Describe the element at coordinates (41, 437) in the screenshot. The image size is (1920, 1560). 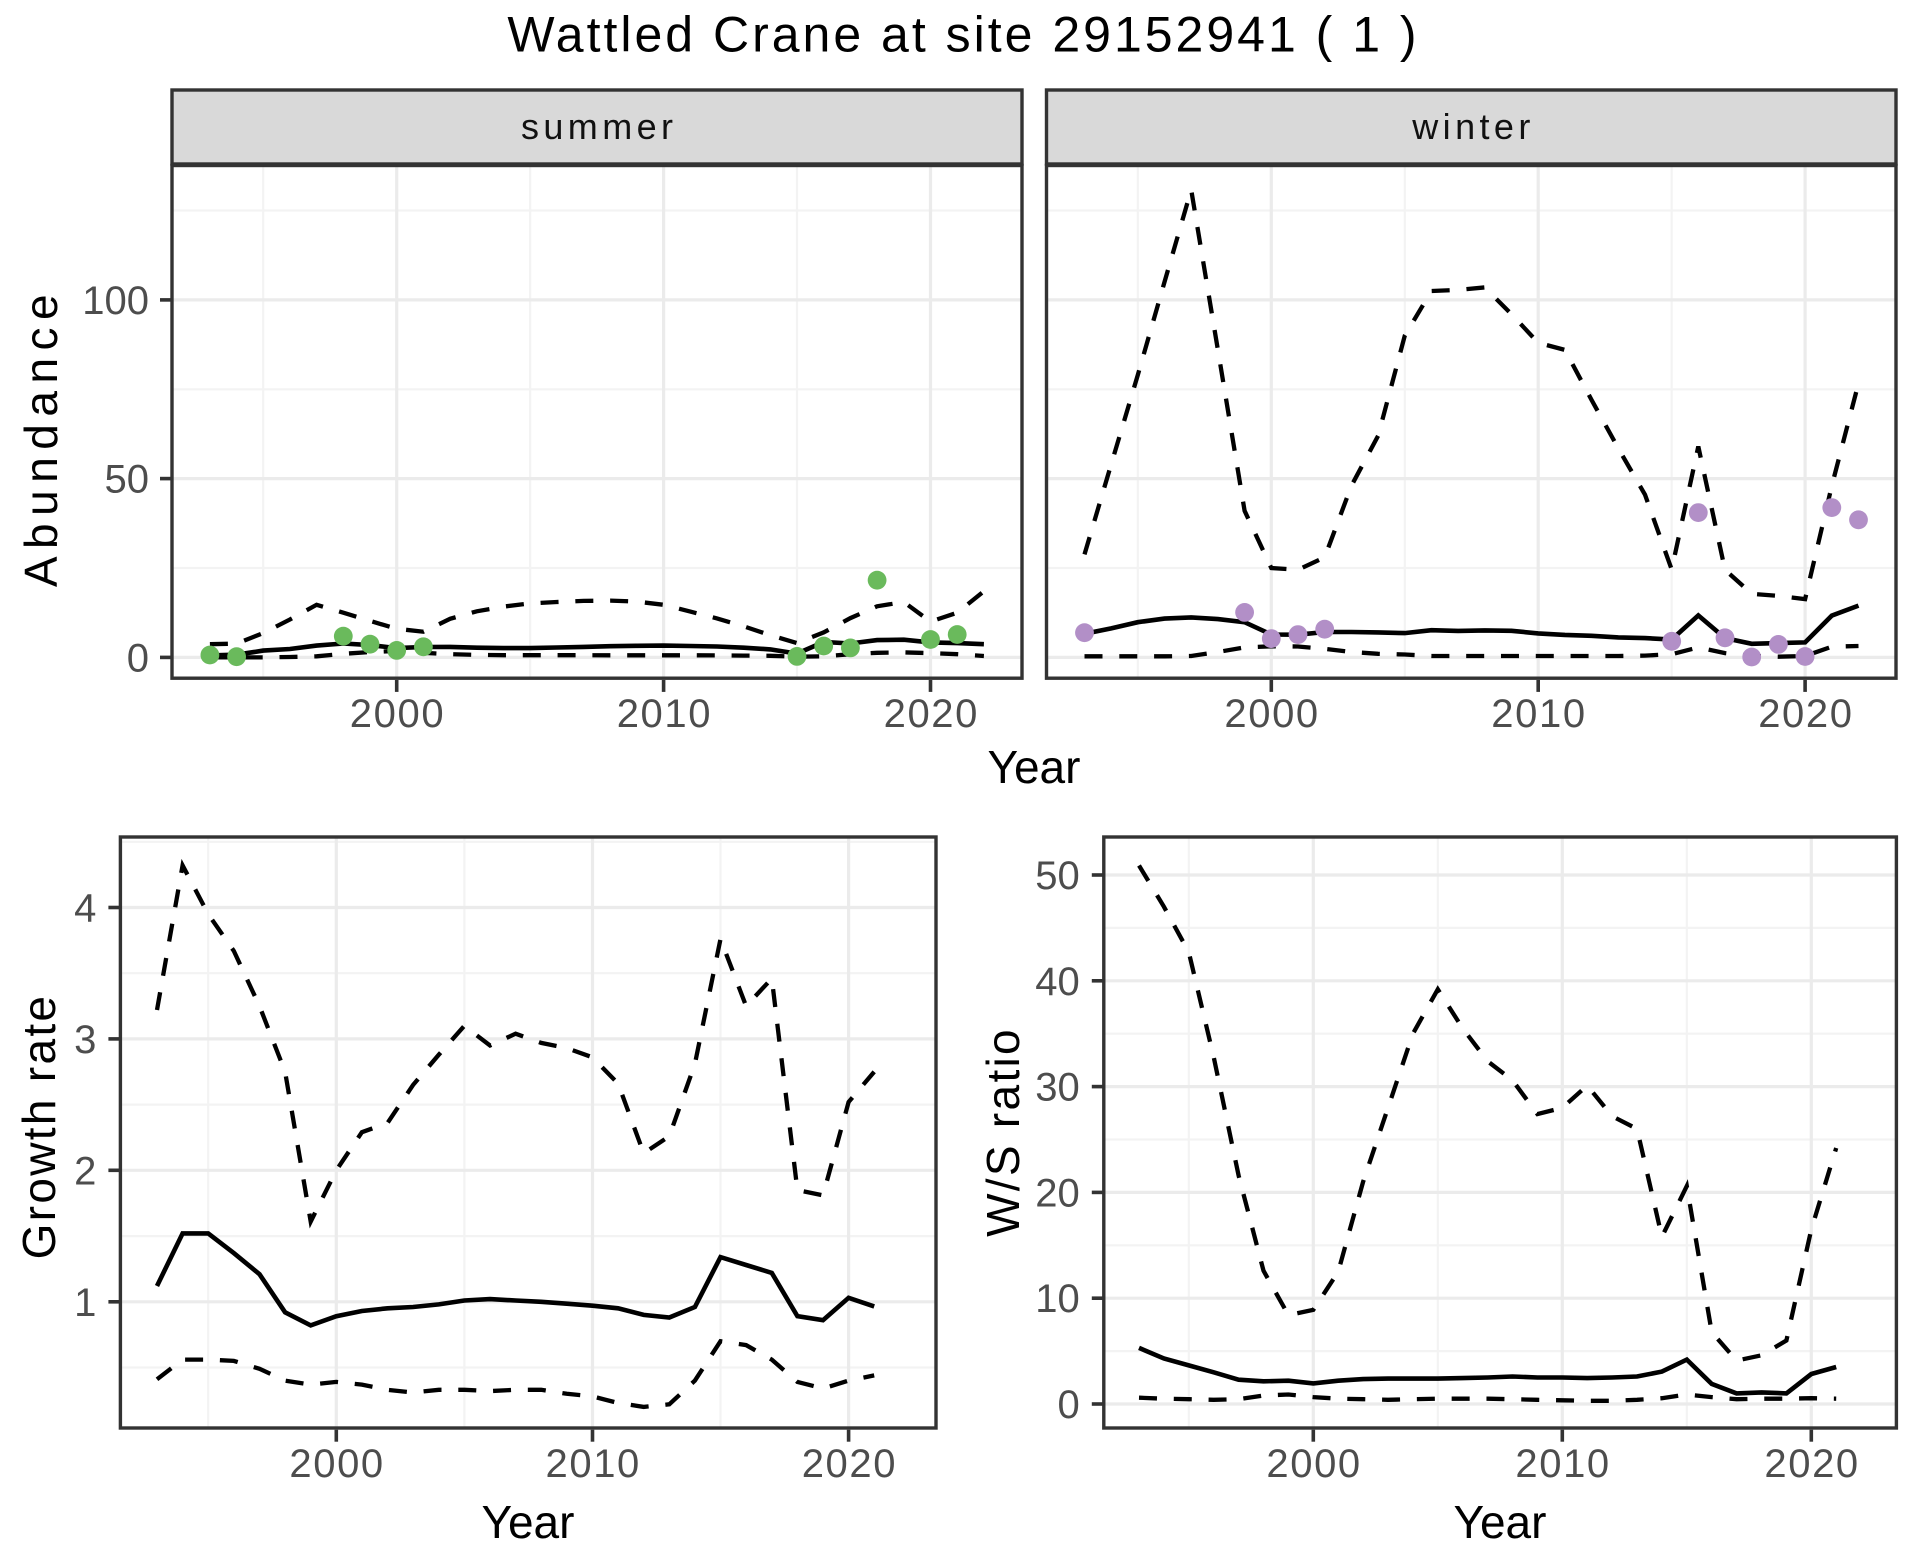
I see `svg-text: Abundance` at that location.